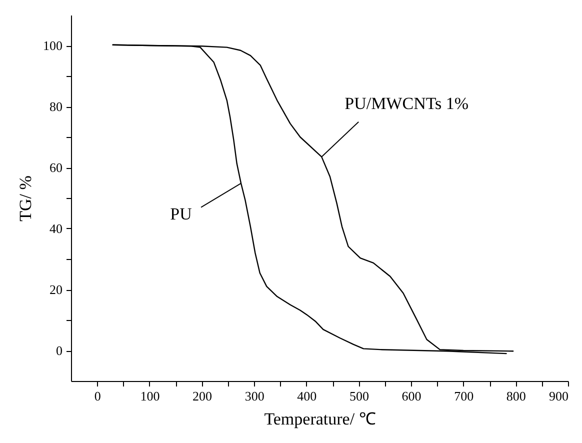 Image resolution: width=582 pixels, height=443 pixels. Describe the element at coordinates (359, 396) in the screenshot. I see `x-tick-label: 500` at that location.